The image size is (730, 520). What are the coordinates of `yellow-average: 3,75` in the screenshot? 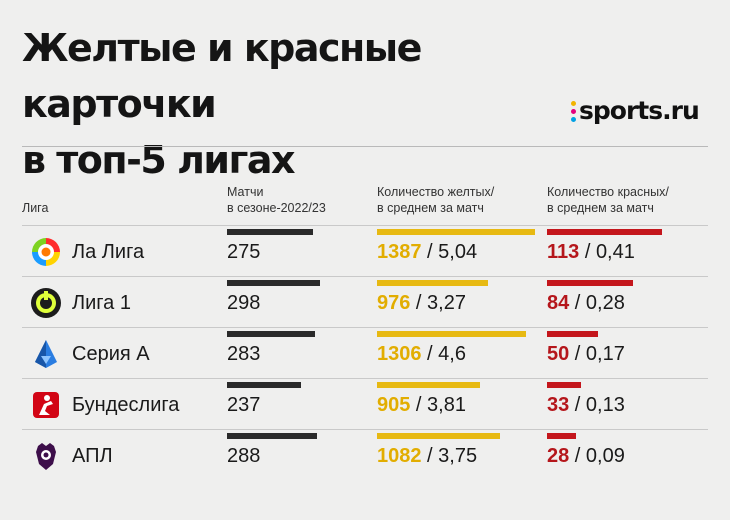 It's located at (458, 456).